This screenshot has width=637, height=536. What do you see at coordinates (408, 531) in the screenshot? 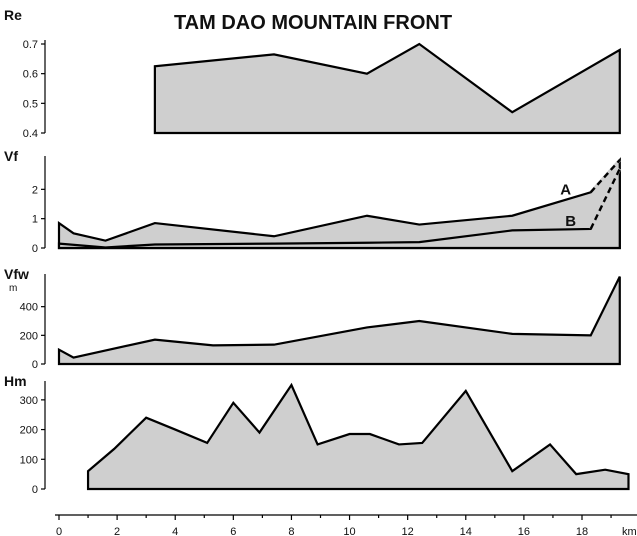
I see `x-tick-label-6: 12` at bounding box center [408, 531].